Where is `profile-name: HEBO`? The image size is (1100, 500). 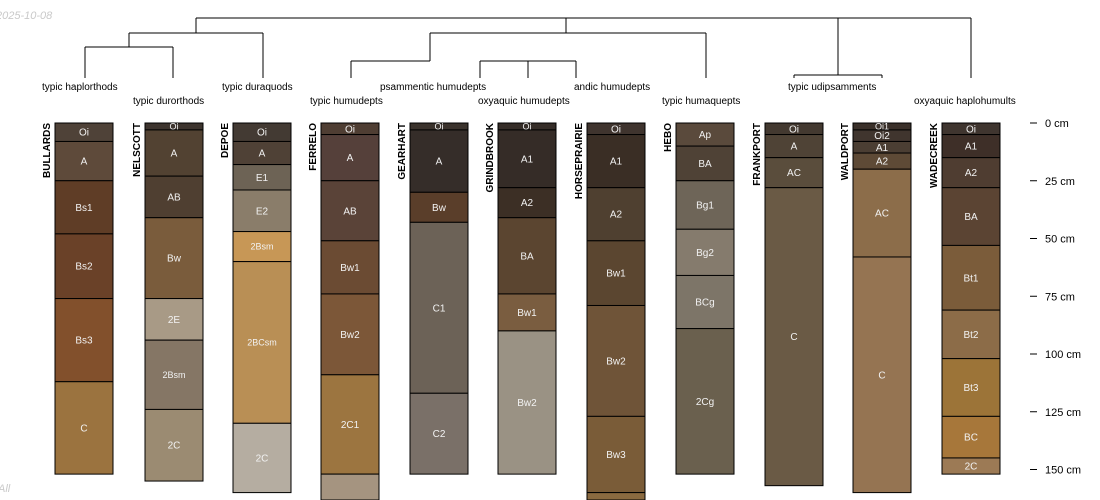
profile-name: HEBO is located at coordinates (668, 137).